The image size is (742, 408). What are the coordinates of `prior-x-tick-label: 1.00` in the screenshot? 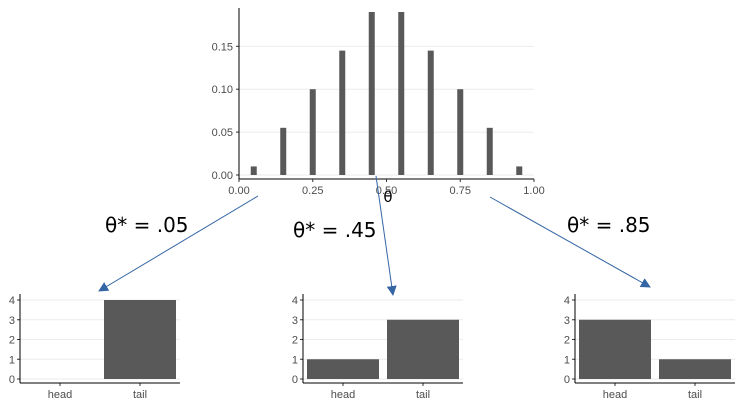 It's located at (533, 191).